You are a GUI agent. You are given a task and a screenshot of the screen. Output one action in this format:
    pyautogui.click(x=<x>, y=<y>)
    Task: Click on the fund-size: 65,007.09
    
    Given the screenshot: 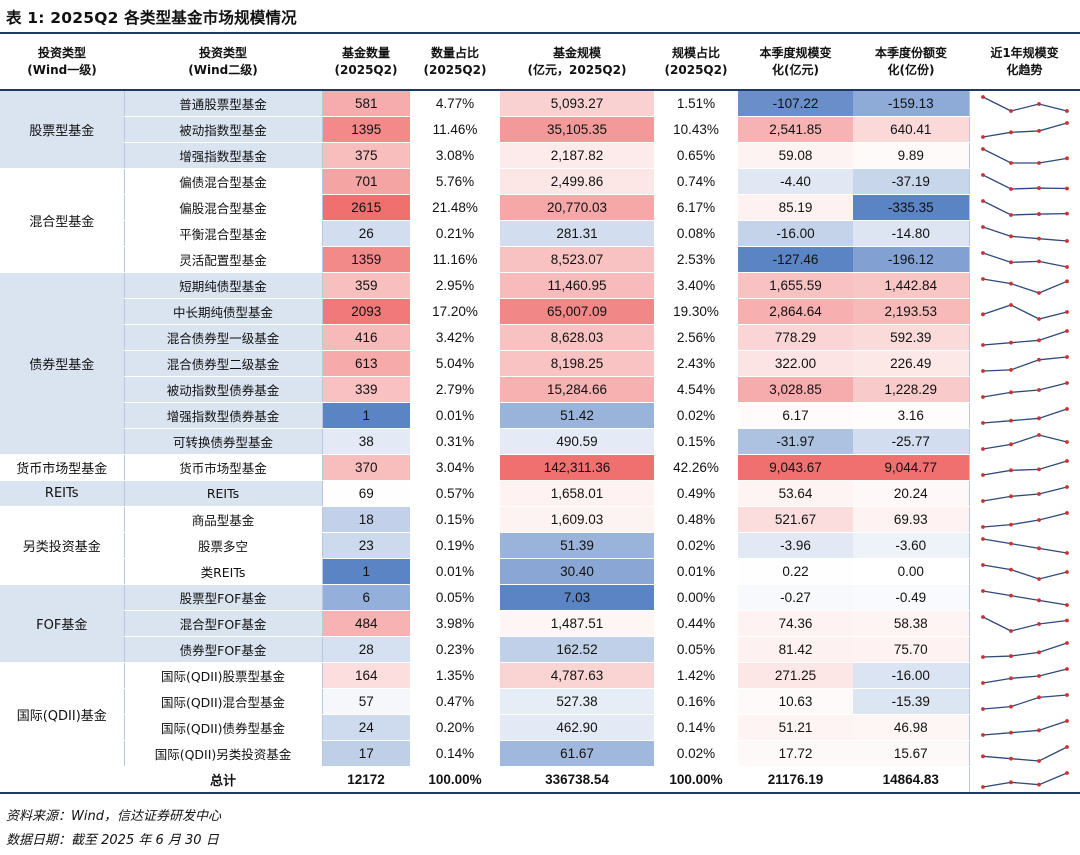 What is the action you would take?
    pyautogui.click(x=577, y=311)
    